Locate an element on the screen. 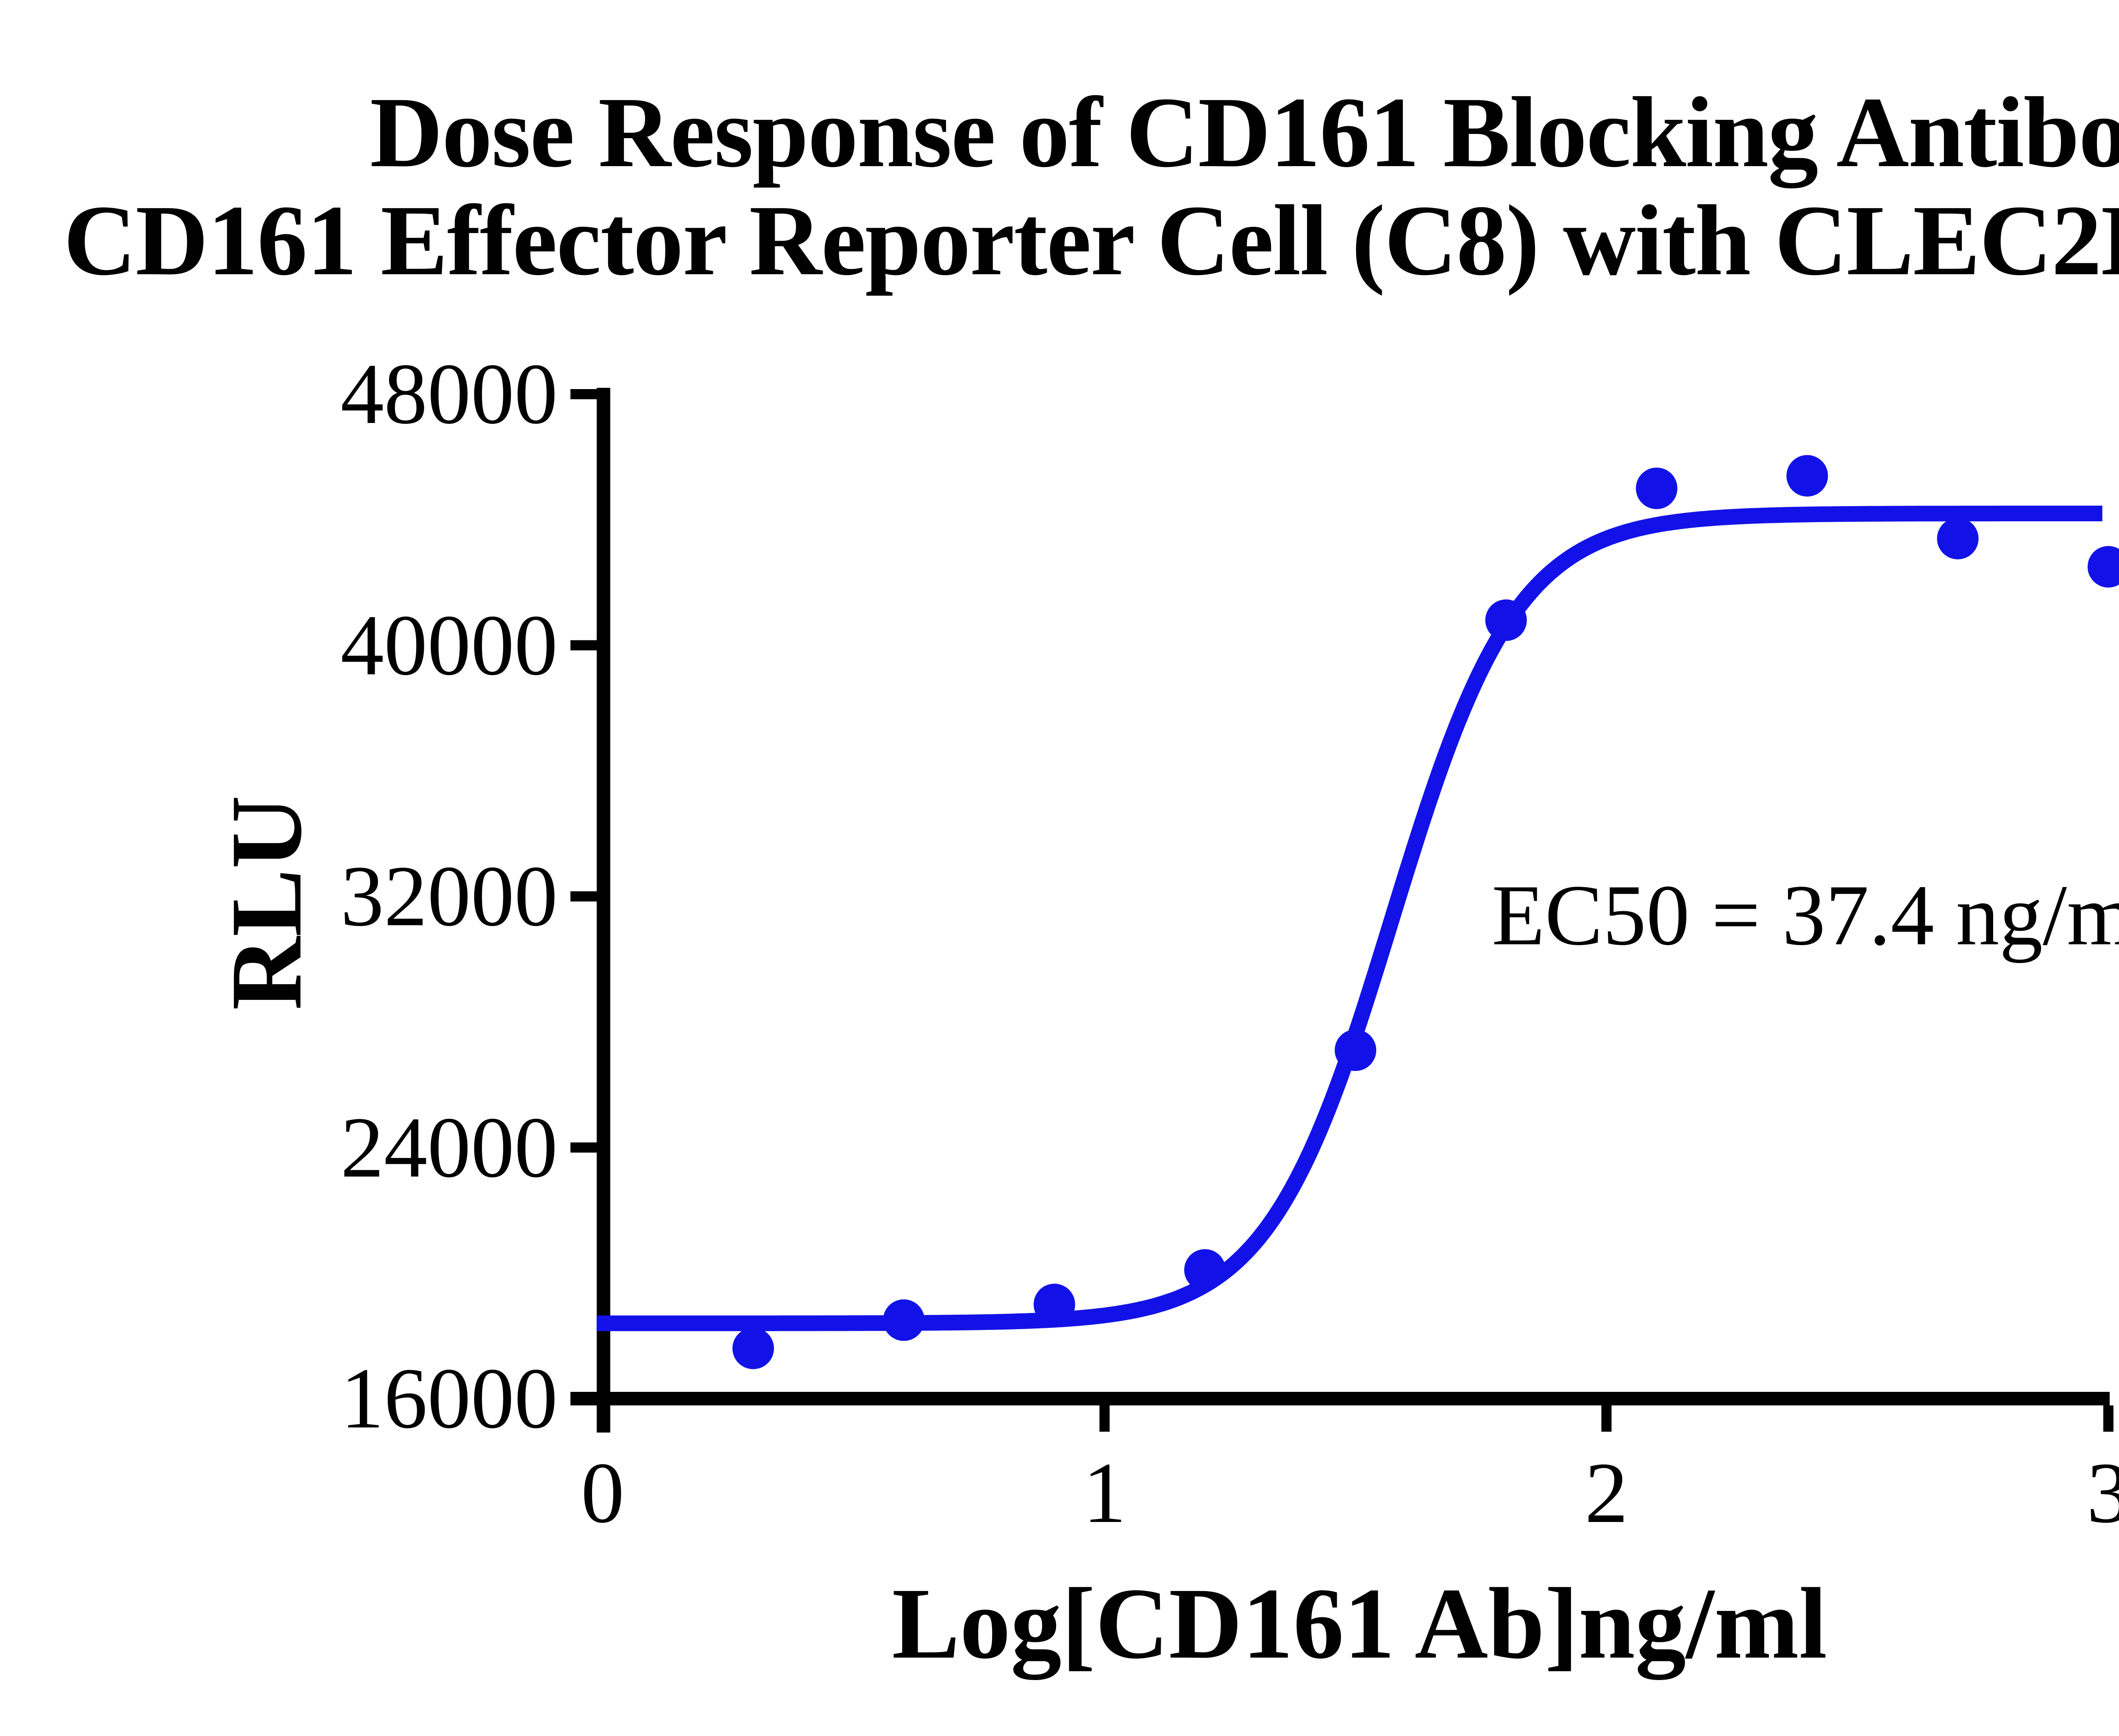  x-tick-label: 2 is located at coordinates (1607, 1493).